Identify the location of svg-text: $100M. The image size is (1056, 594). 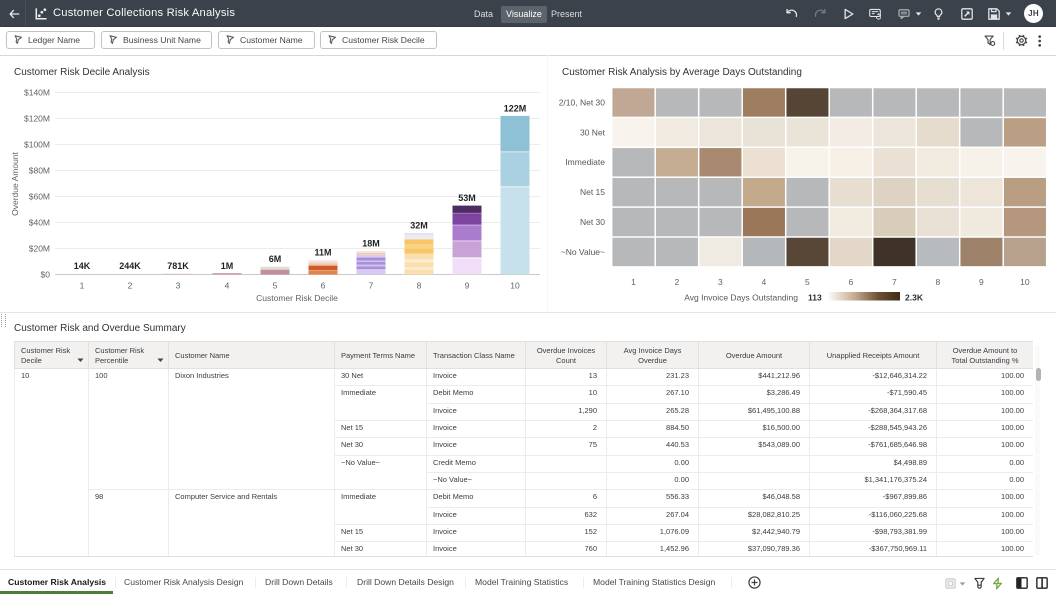
(37, 145).